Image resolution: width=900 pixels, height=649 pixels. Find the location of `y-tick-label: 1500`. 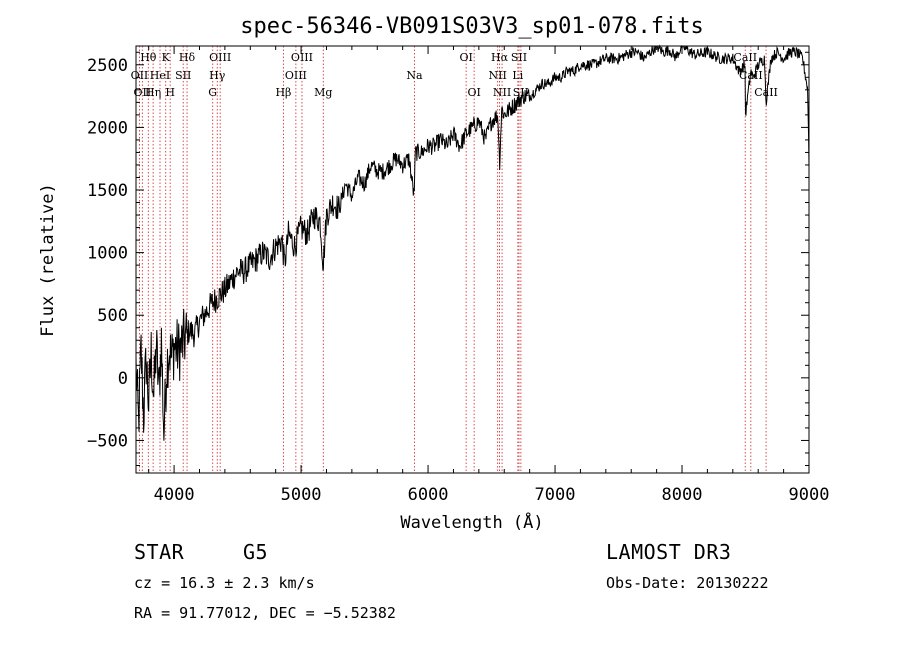

y-tick-label: 1500 is located at coordinates (107, 191).